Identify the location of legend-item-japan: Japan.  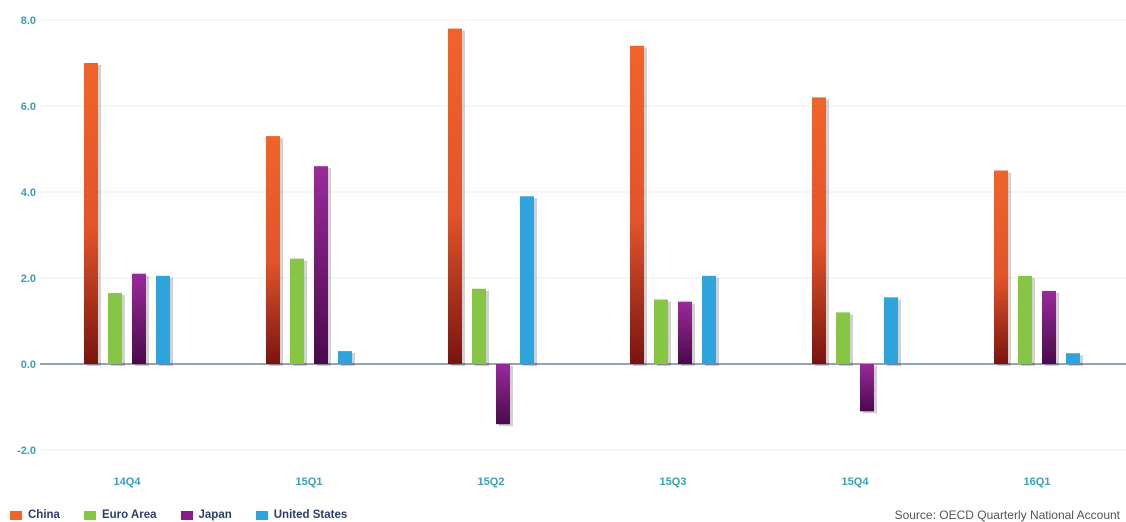
(206, 515).